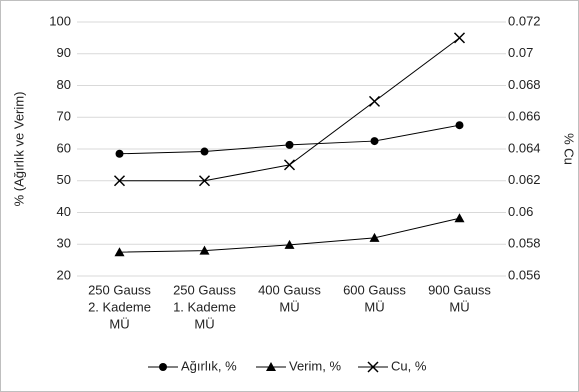 The height and width of the screenshot is (392, 579). Describe the element at coordinates (64, 84) in the screenshot. I see `y-tick-label: 80` at that location.